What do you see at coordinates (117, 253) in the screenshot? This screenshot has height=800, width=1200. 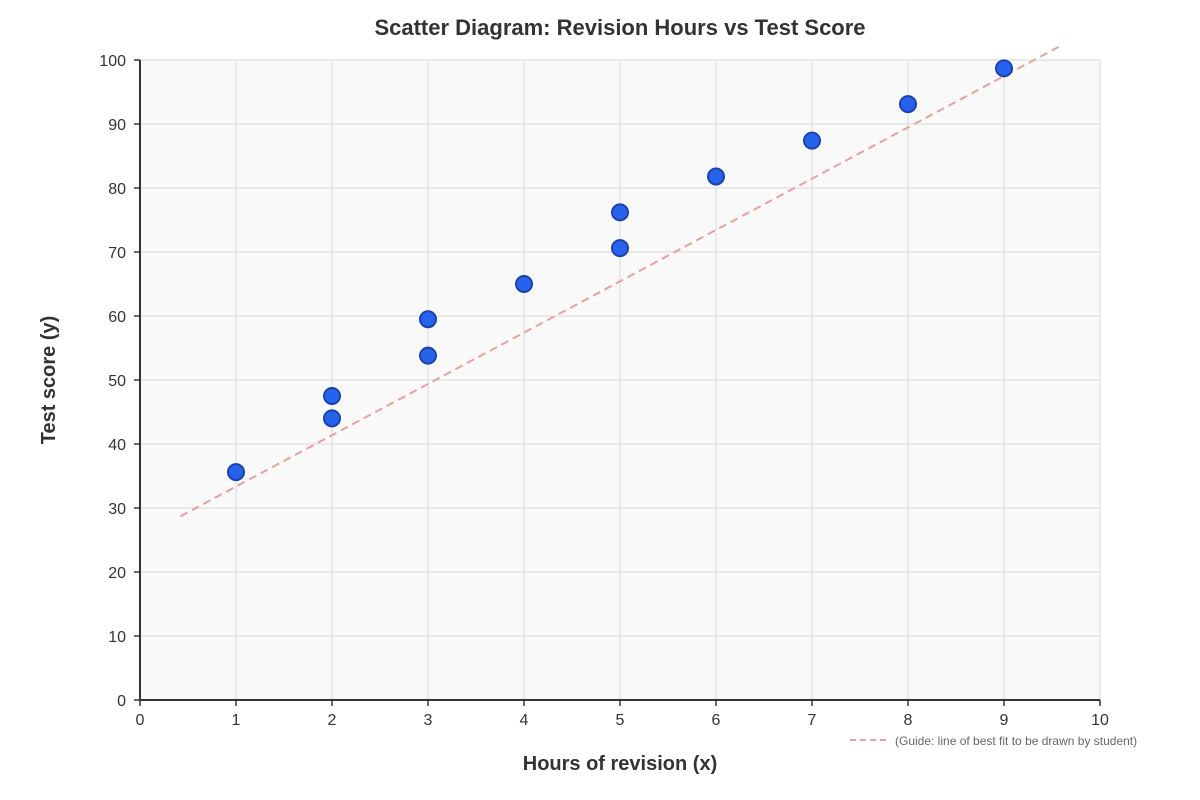 I see `y-tick-label: 70` at bounding box center [117, 253].